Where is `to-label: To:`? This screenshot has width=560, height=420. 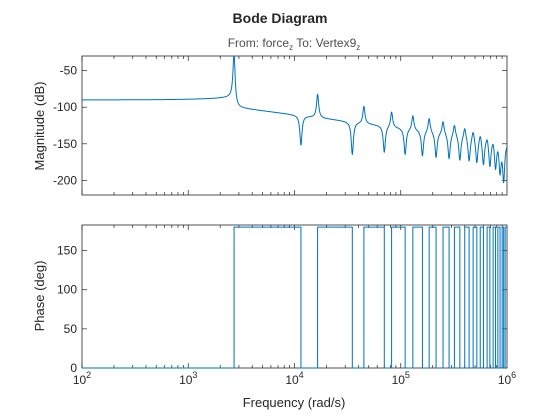
to-label: To: is located at coordinates (304, 43).